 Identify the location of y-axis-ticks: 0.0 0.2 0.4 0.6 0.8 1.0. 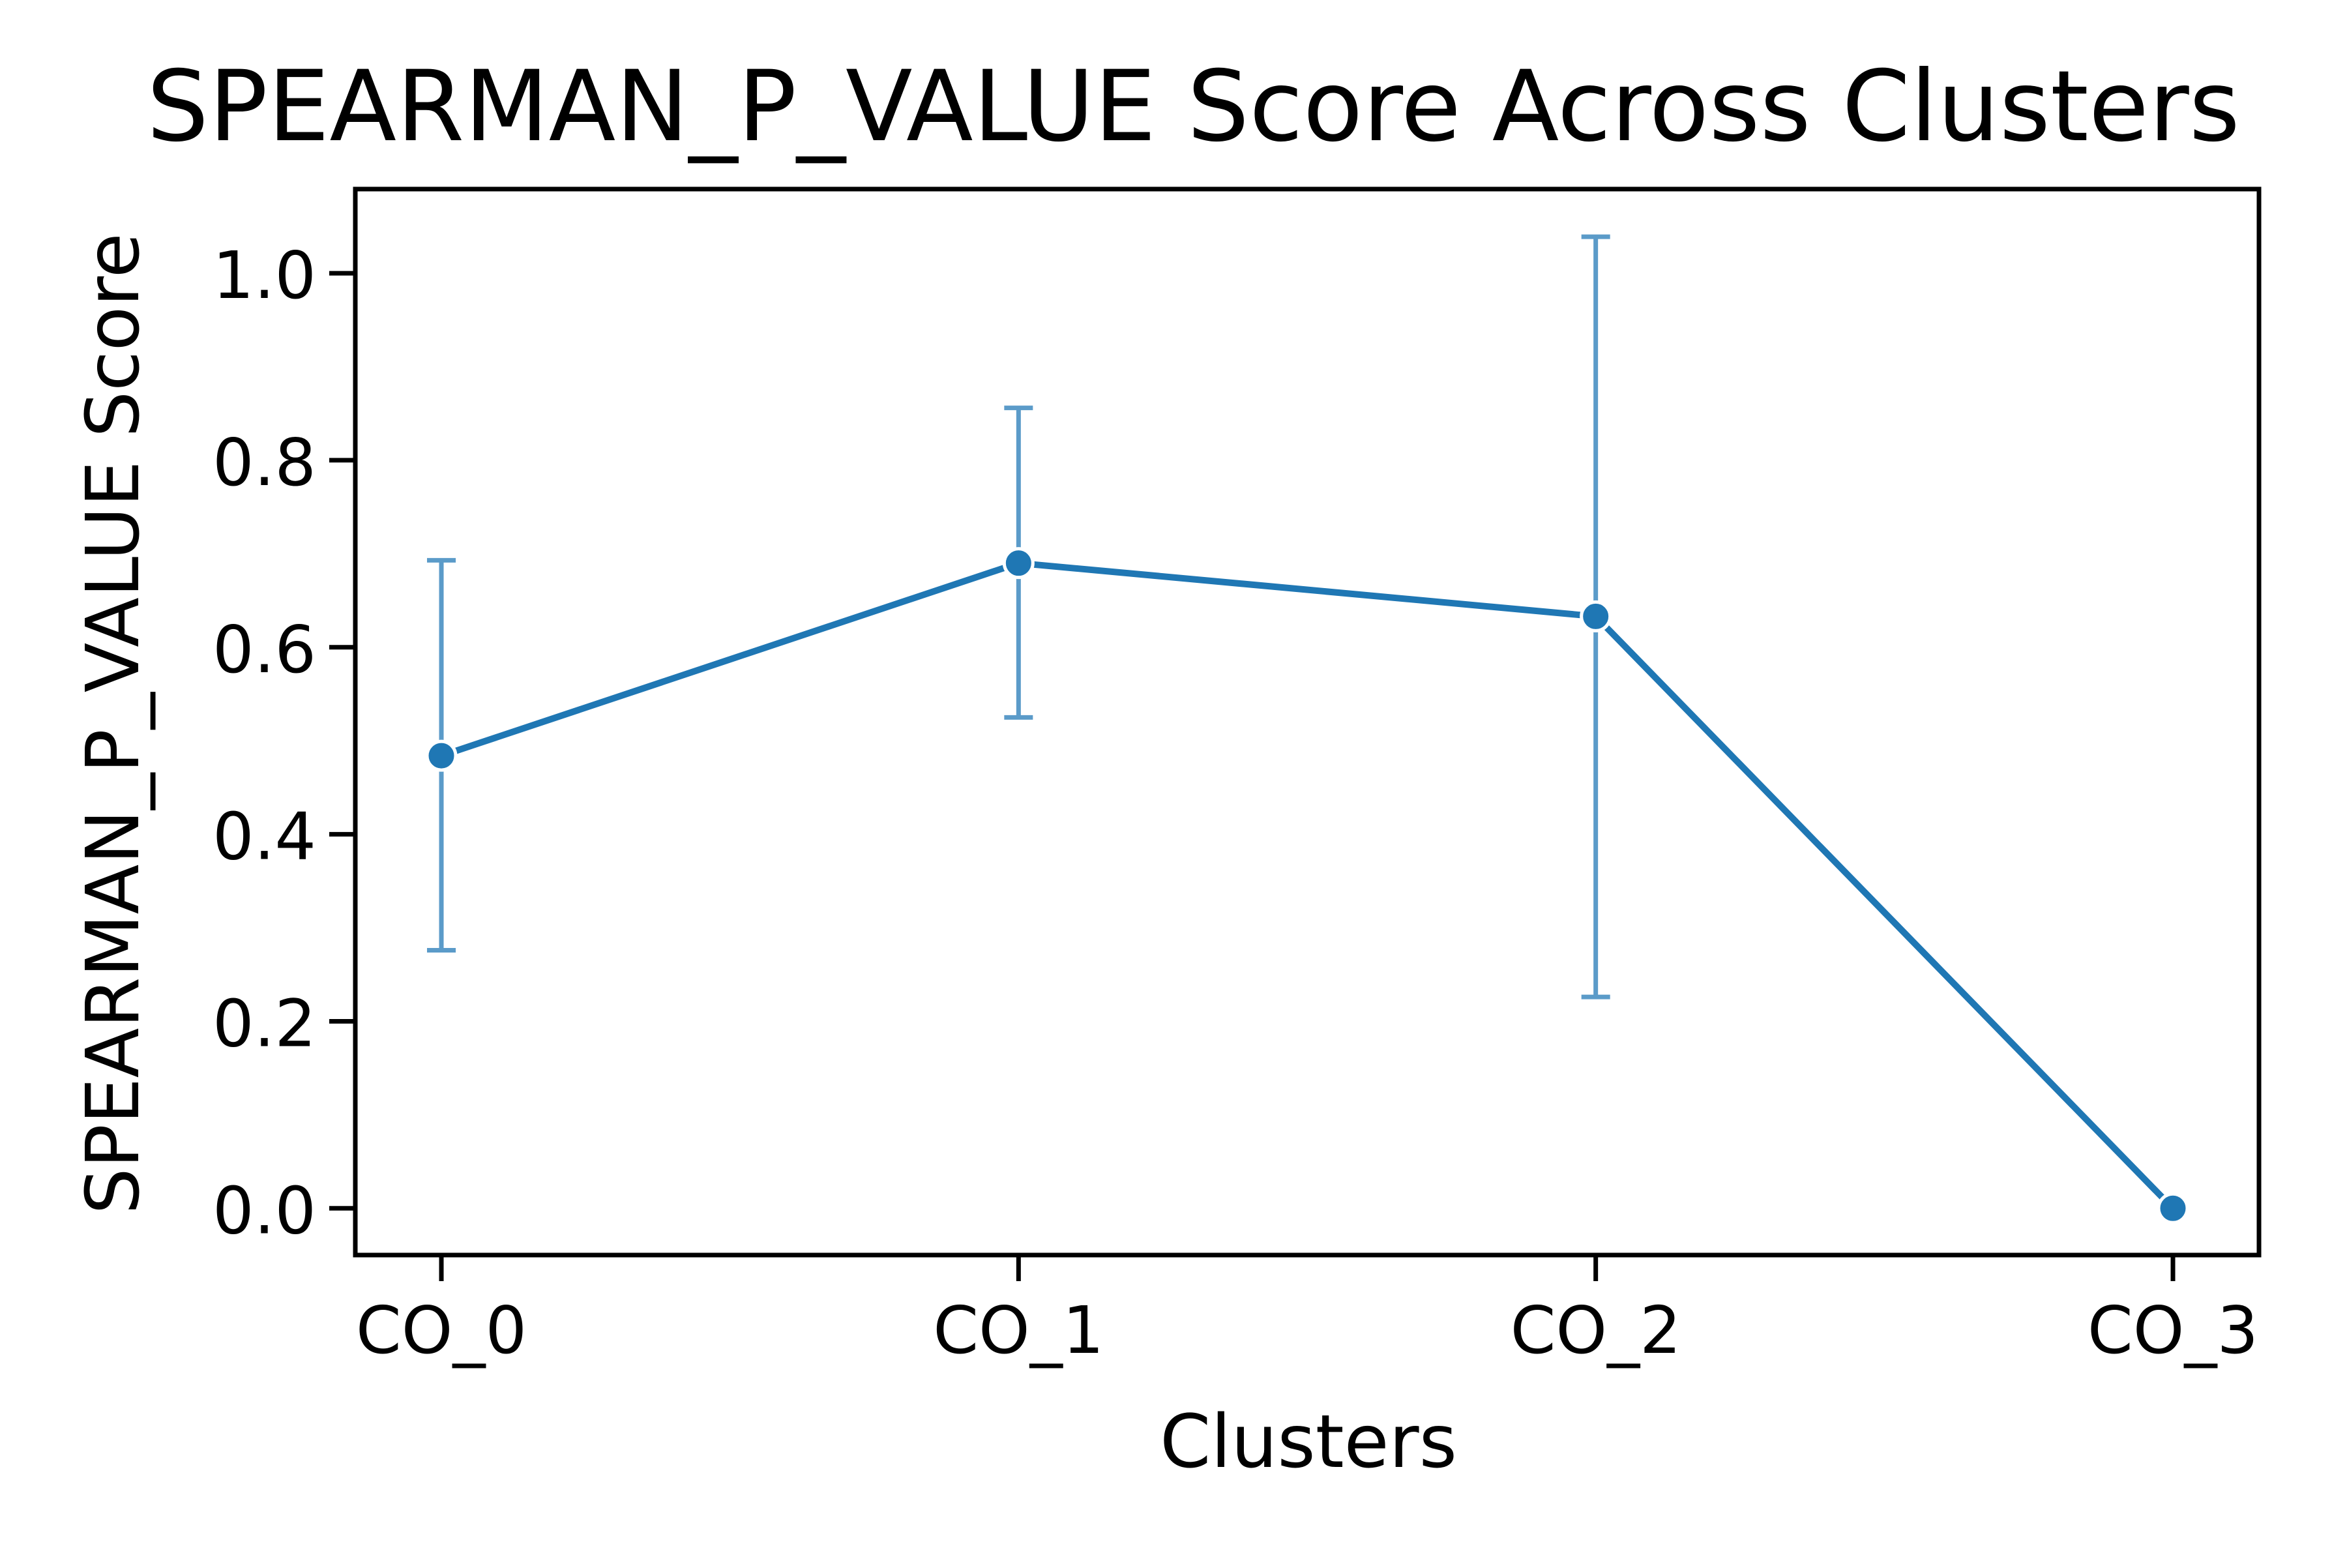
(284, 743).